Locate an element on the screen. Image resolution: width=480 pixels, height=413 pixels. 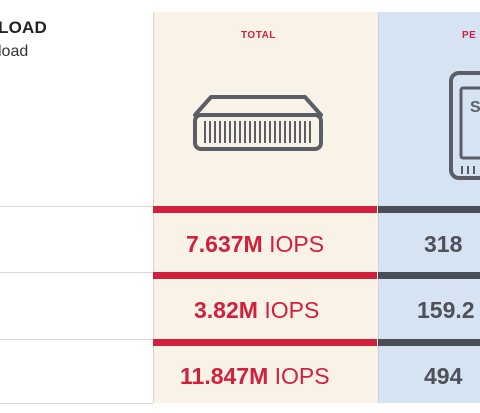
total-value-cell: 3.82M IOPS is located at coordinates (256, 310).